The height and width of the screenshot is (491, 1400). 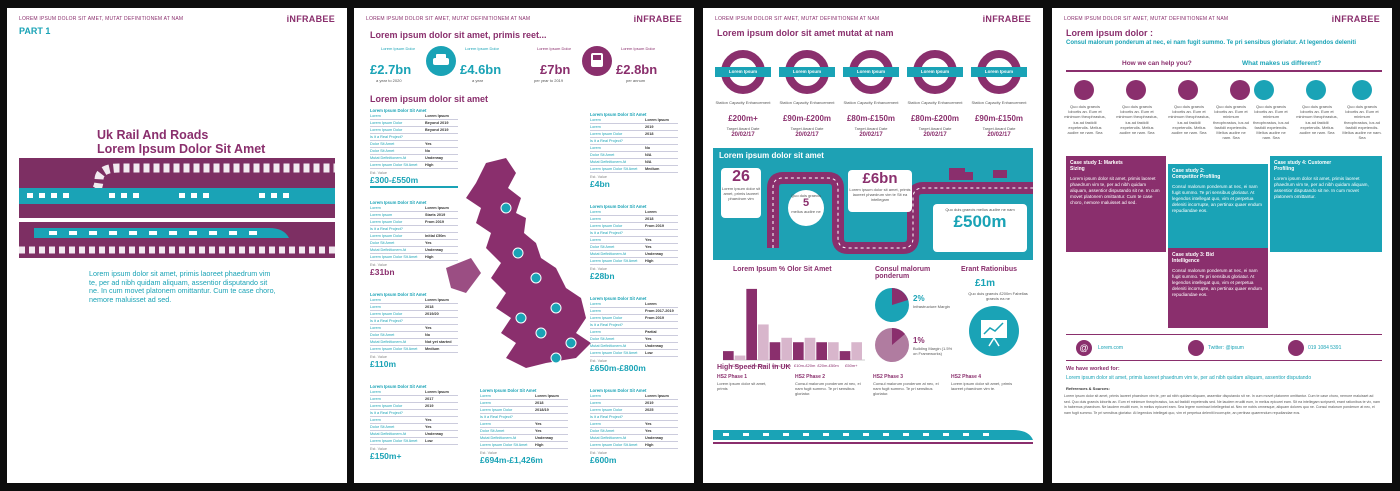 What do you see at coordinates (414, 400) in the screenshot?
I see `table-row: Lorem 2017` at bounding box center [414, 400].